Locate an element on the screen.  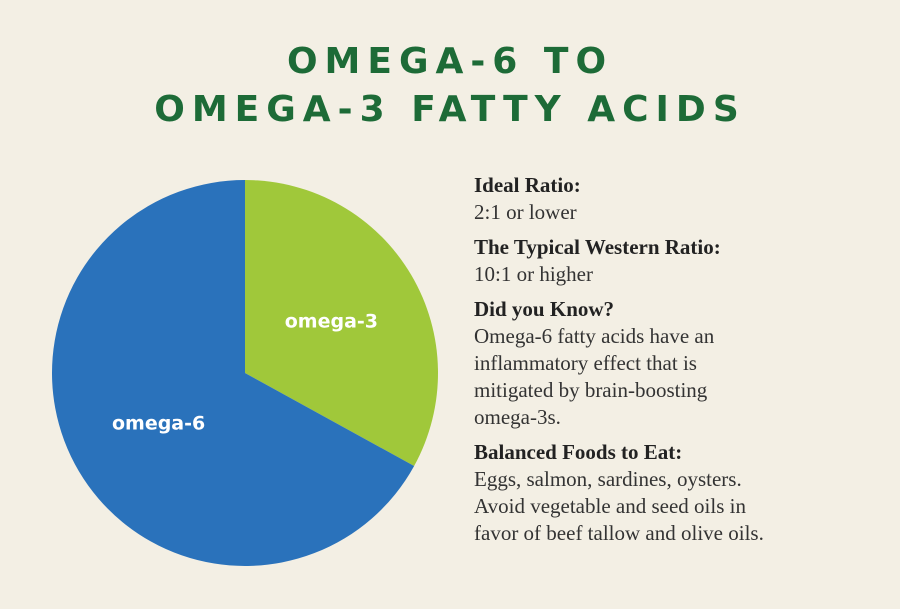
pie-label-omega-3: omega-3 is located at coordinates (331, 321).